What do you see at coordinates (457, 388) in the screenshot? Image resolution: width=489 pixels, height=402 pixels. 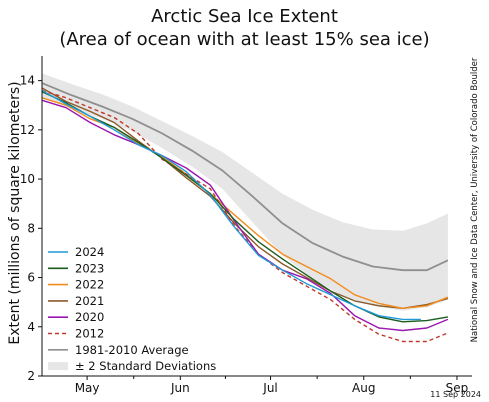 I see `x-tick-label: Sep` at bounding box center [457, 388].